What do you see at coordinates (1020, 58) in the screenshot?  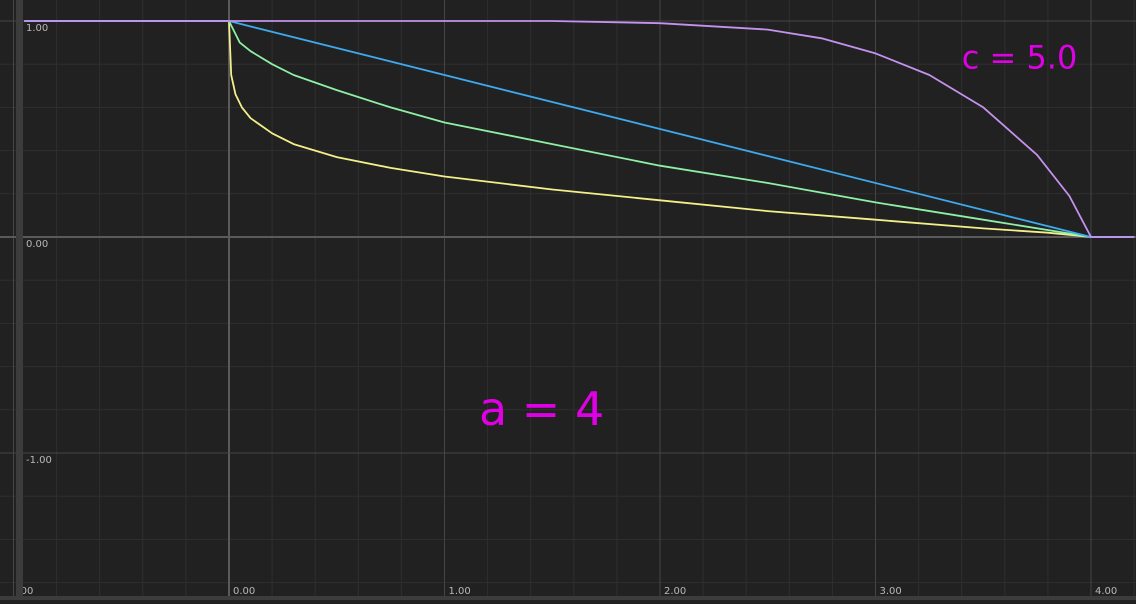 I see `annotation-label: c = 5.0` at bounding box center [1020, 58].